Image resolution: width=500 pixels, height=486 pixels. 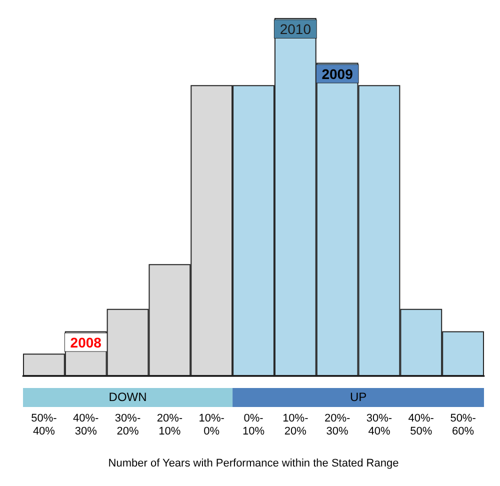 What do you see at coordinates (253, 425) in the screenshot?
I see `x-tick-label: 0%-10%` at bounding box center [253, 425].